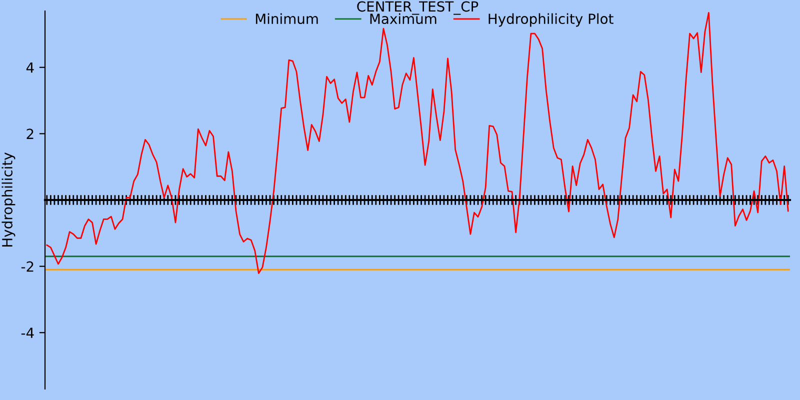 Image resolution: width=800 pixels, height=400 pixels. I want to click on chart-title: CENTER_TEST_CP, so click(417, 8).